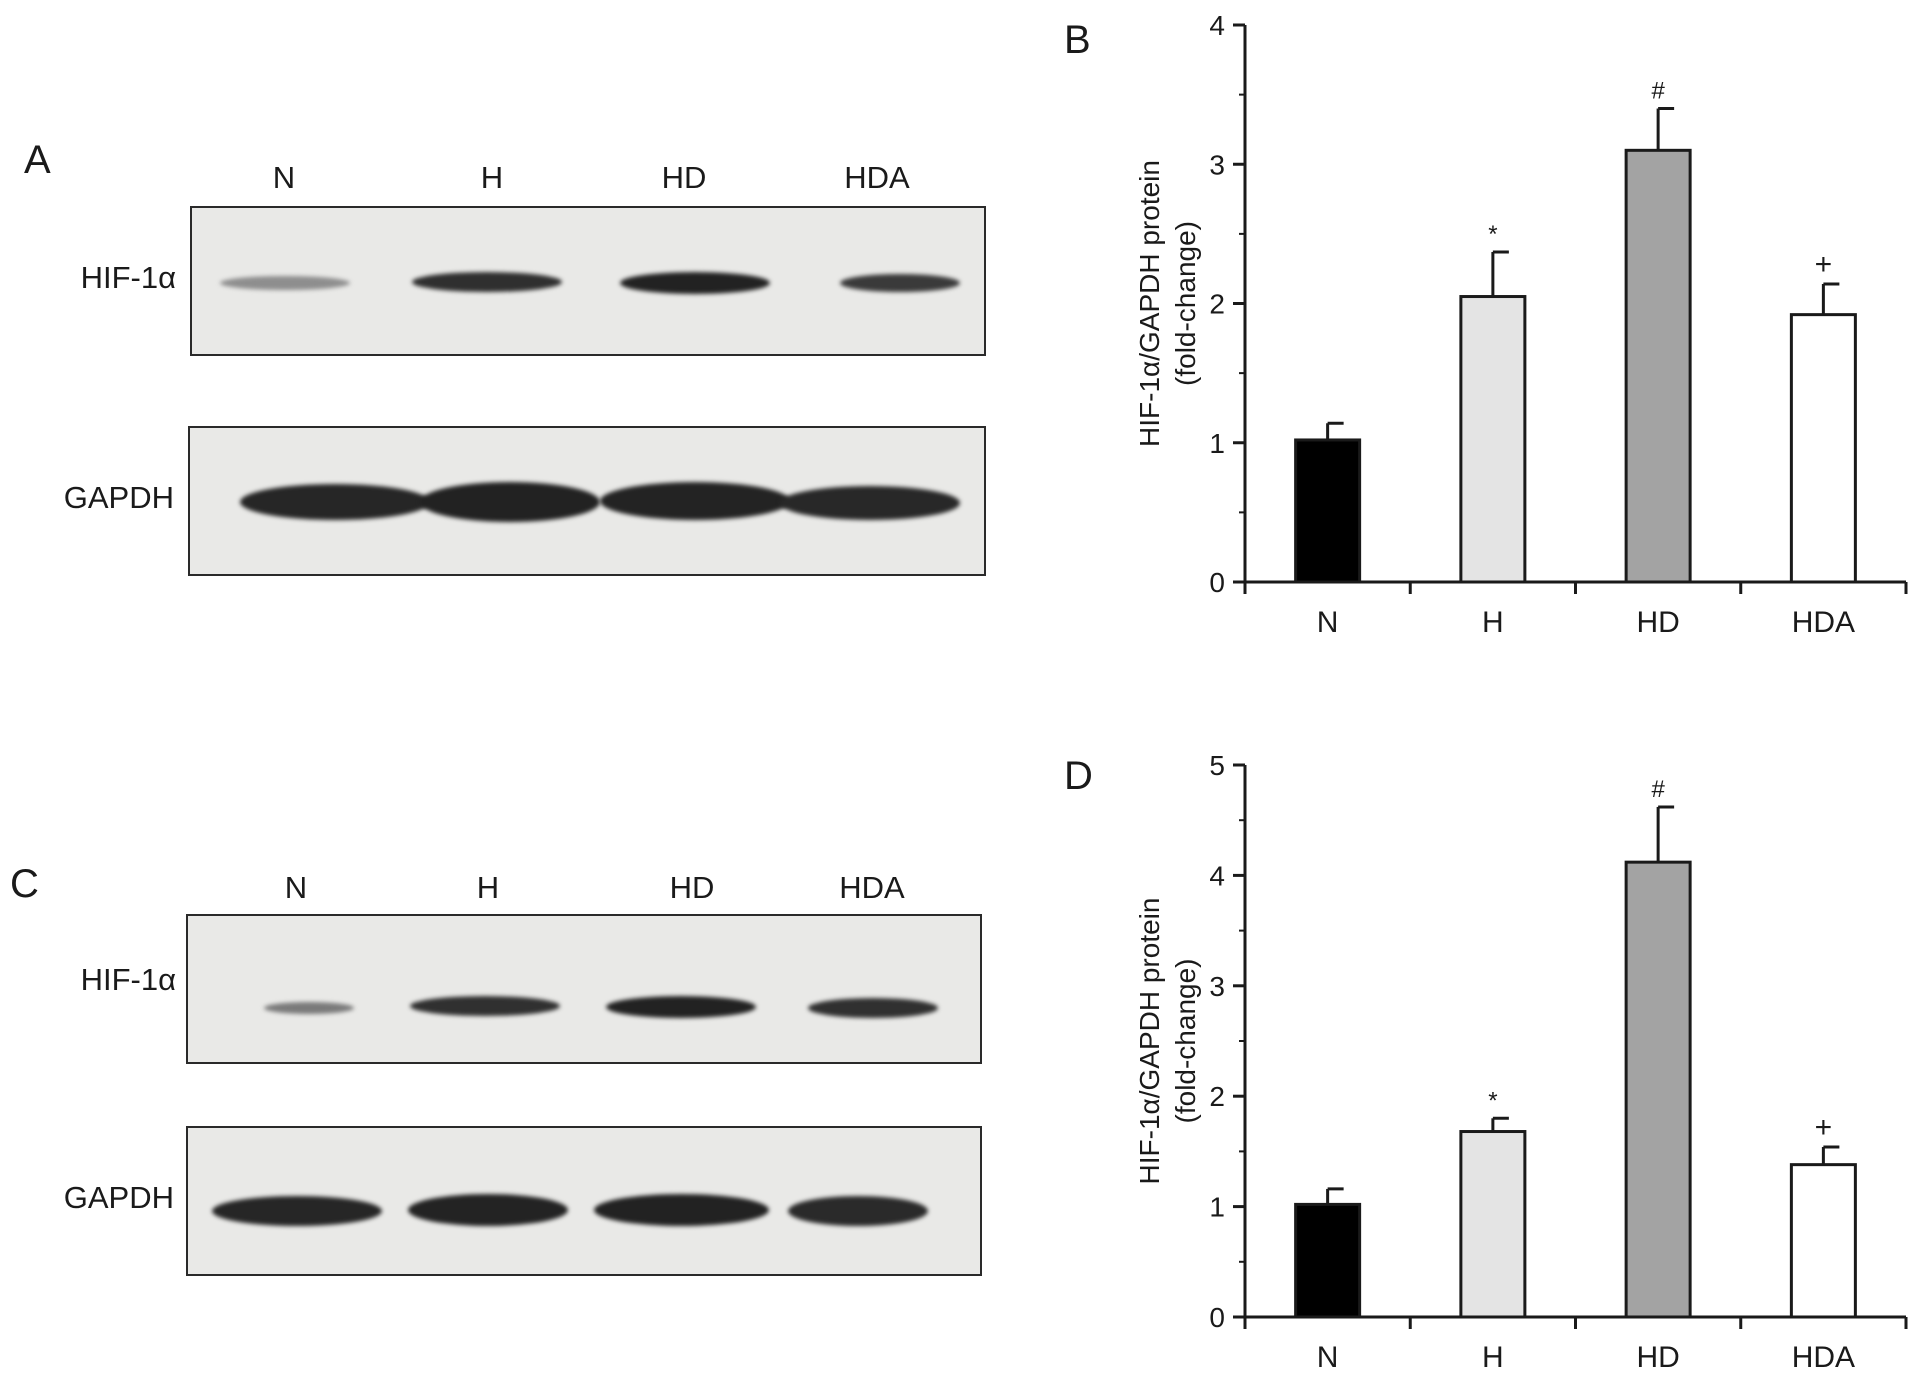 Image resolution: width=1913 pixels, height=1376 pixels. What do you see at coordinates (24, 884) in the screenshot?
I see `panel-letter-c: C` at bounding box center [24, 884].